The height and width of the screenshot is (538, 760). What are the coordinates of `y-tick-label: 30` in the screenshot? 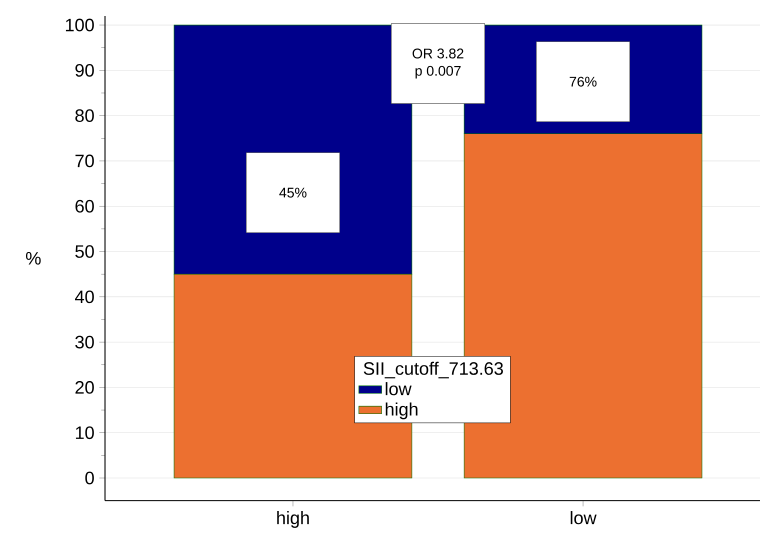 It's located at (84, 342).